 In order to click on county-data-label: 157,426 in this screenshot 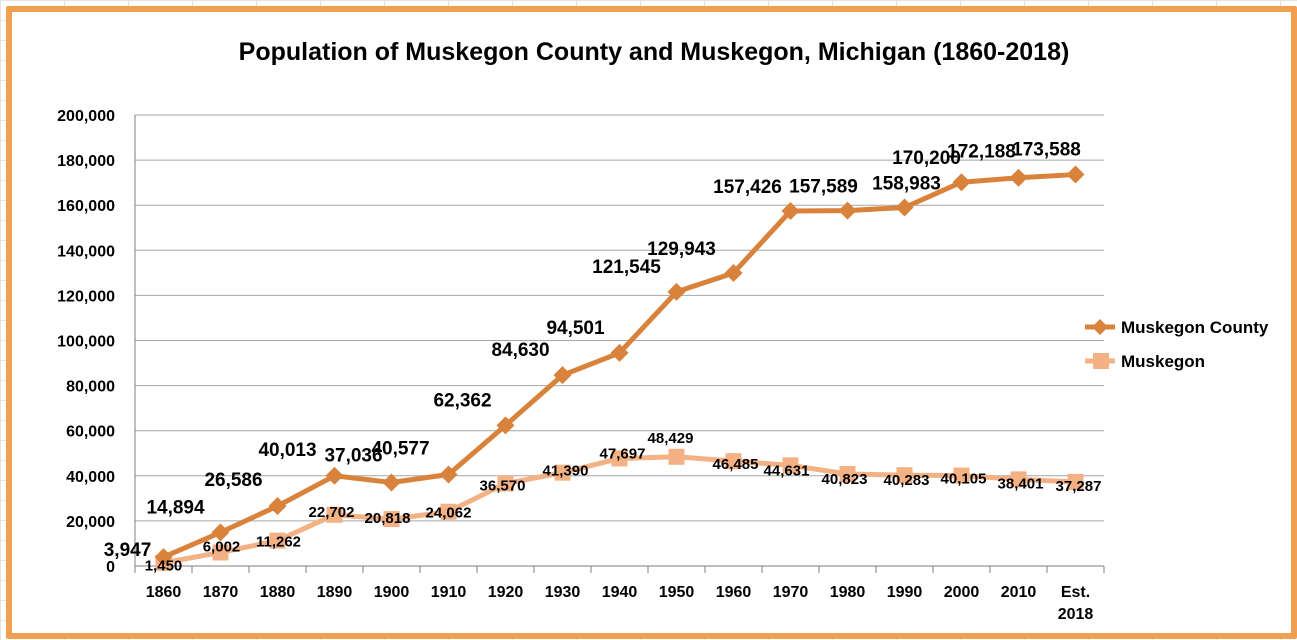, I will do `click(747, 187)`.